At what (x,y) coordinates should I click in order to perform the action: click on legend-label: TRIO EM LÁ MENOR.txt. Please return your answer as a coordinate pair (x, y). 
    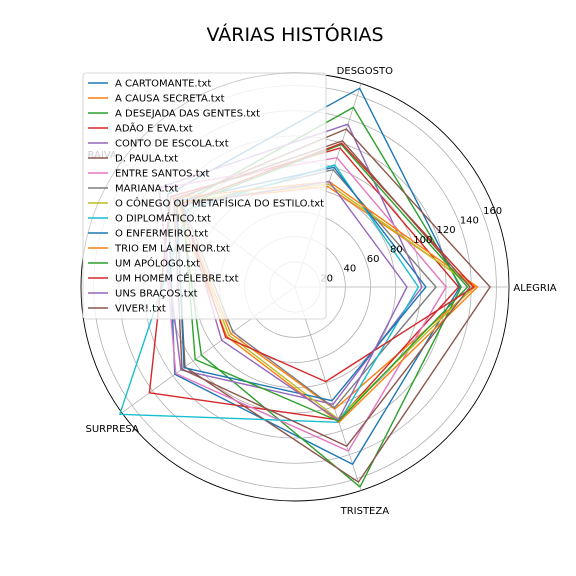
    Looking at the image, I should click on (172, 248).